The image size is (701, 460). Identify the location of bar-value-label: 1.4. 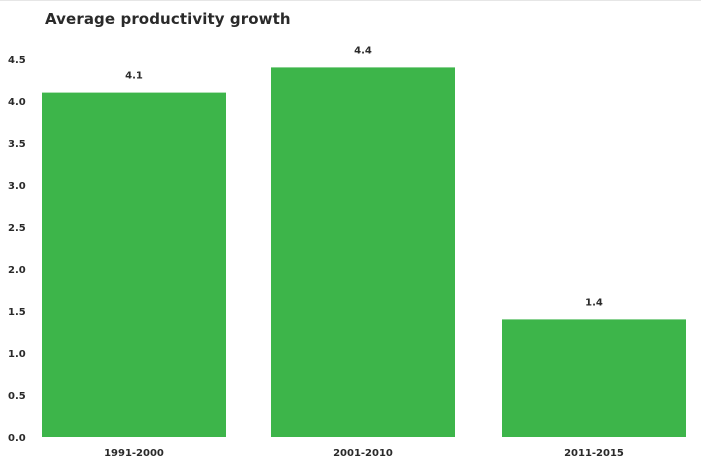
(594, 302).